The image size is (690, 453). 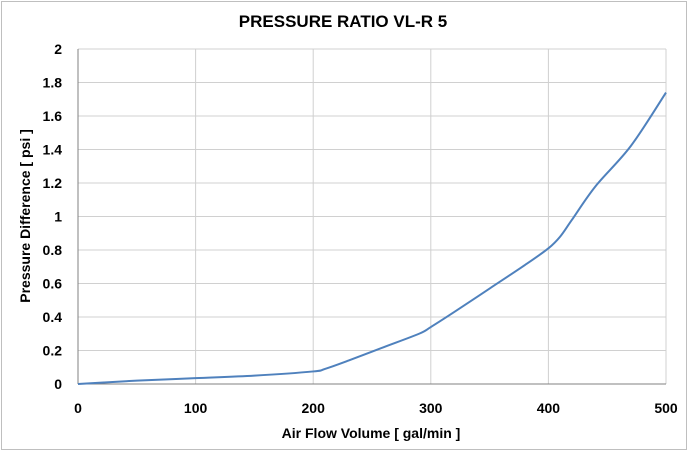 What do you see at coordinates (53, 250) in the screenshot?
I see `y-tick-label: 0.8` at bounding box center [53, 250].